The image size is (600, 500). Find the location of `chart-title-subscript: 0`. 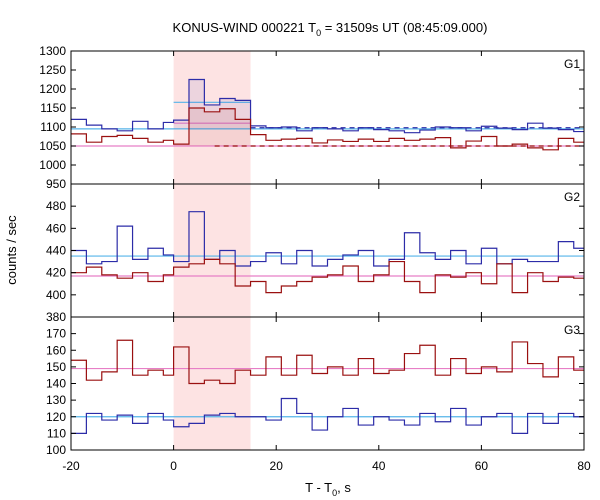

chart-title-subscript: 0 is located at coordinates (318, 33).